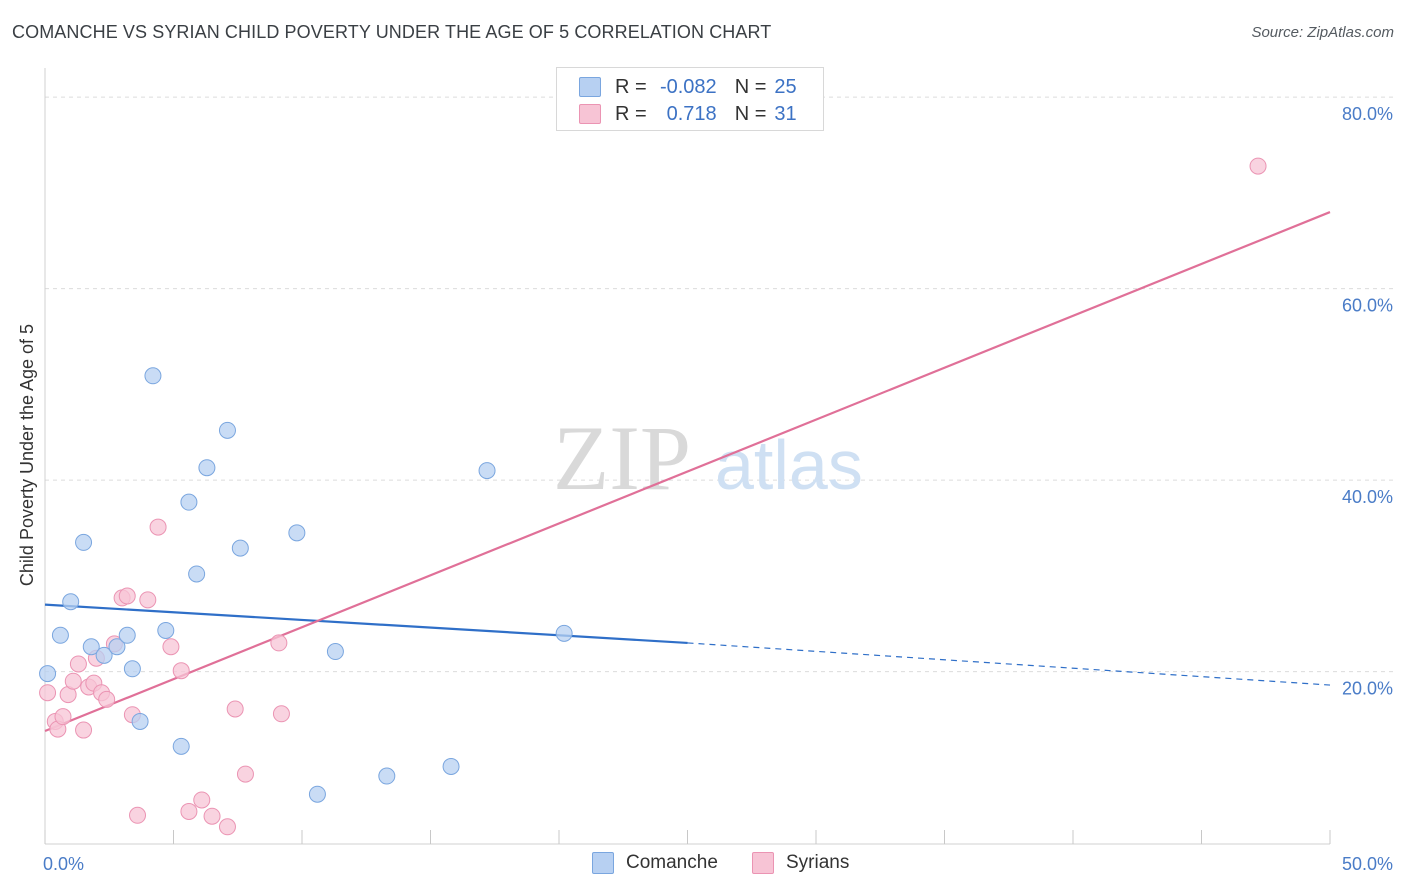 The image size is (1406, 892). Describe the element at coordinates (1367, 864) in the screenshot. I see `x-tick-label: 50.0%` at that location.